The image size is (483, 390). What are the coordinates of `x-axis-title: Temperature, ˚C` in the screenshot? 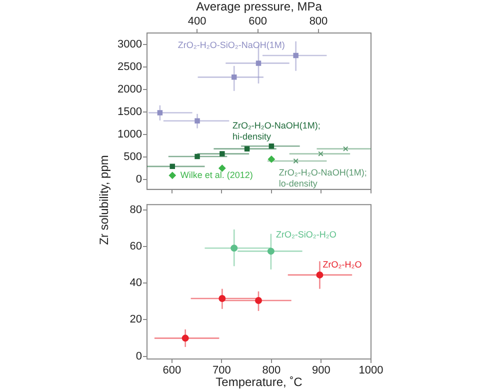 It's located at (259, 382).